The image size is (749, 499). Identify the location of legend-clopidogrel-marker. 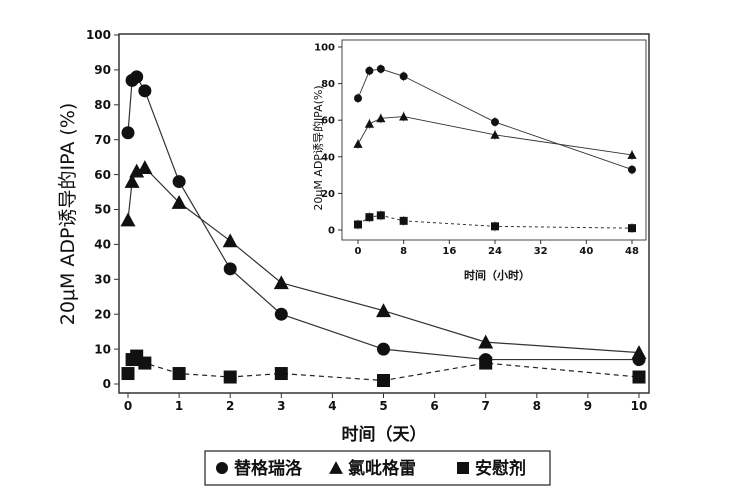
(336, 467).